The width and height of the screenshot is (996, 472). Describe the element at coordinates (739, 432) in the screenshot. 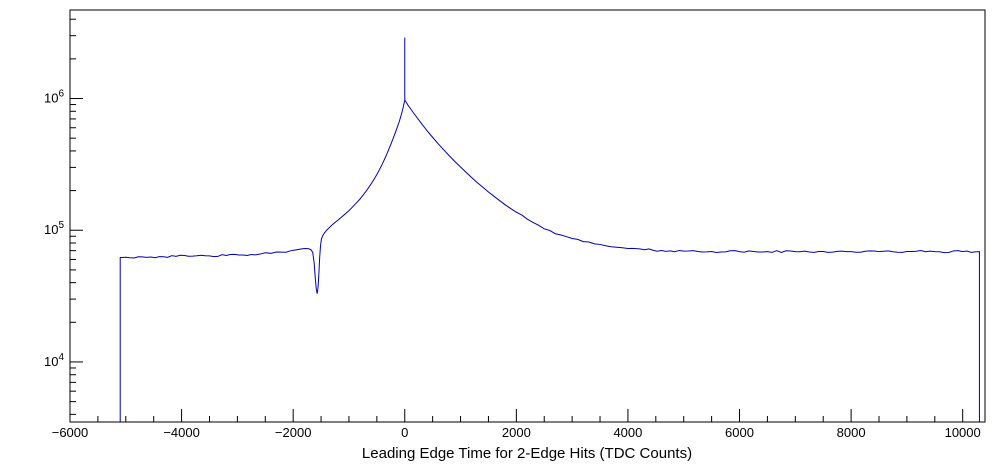

I see `x-tick-label: 6000` at that location.